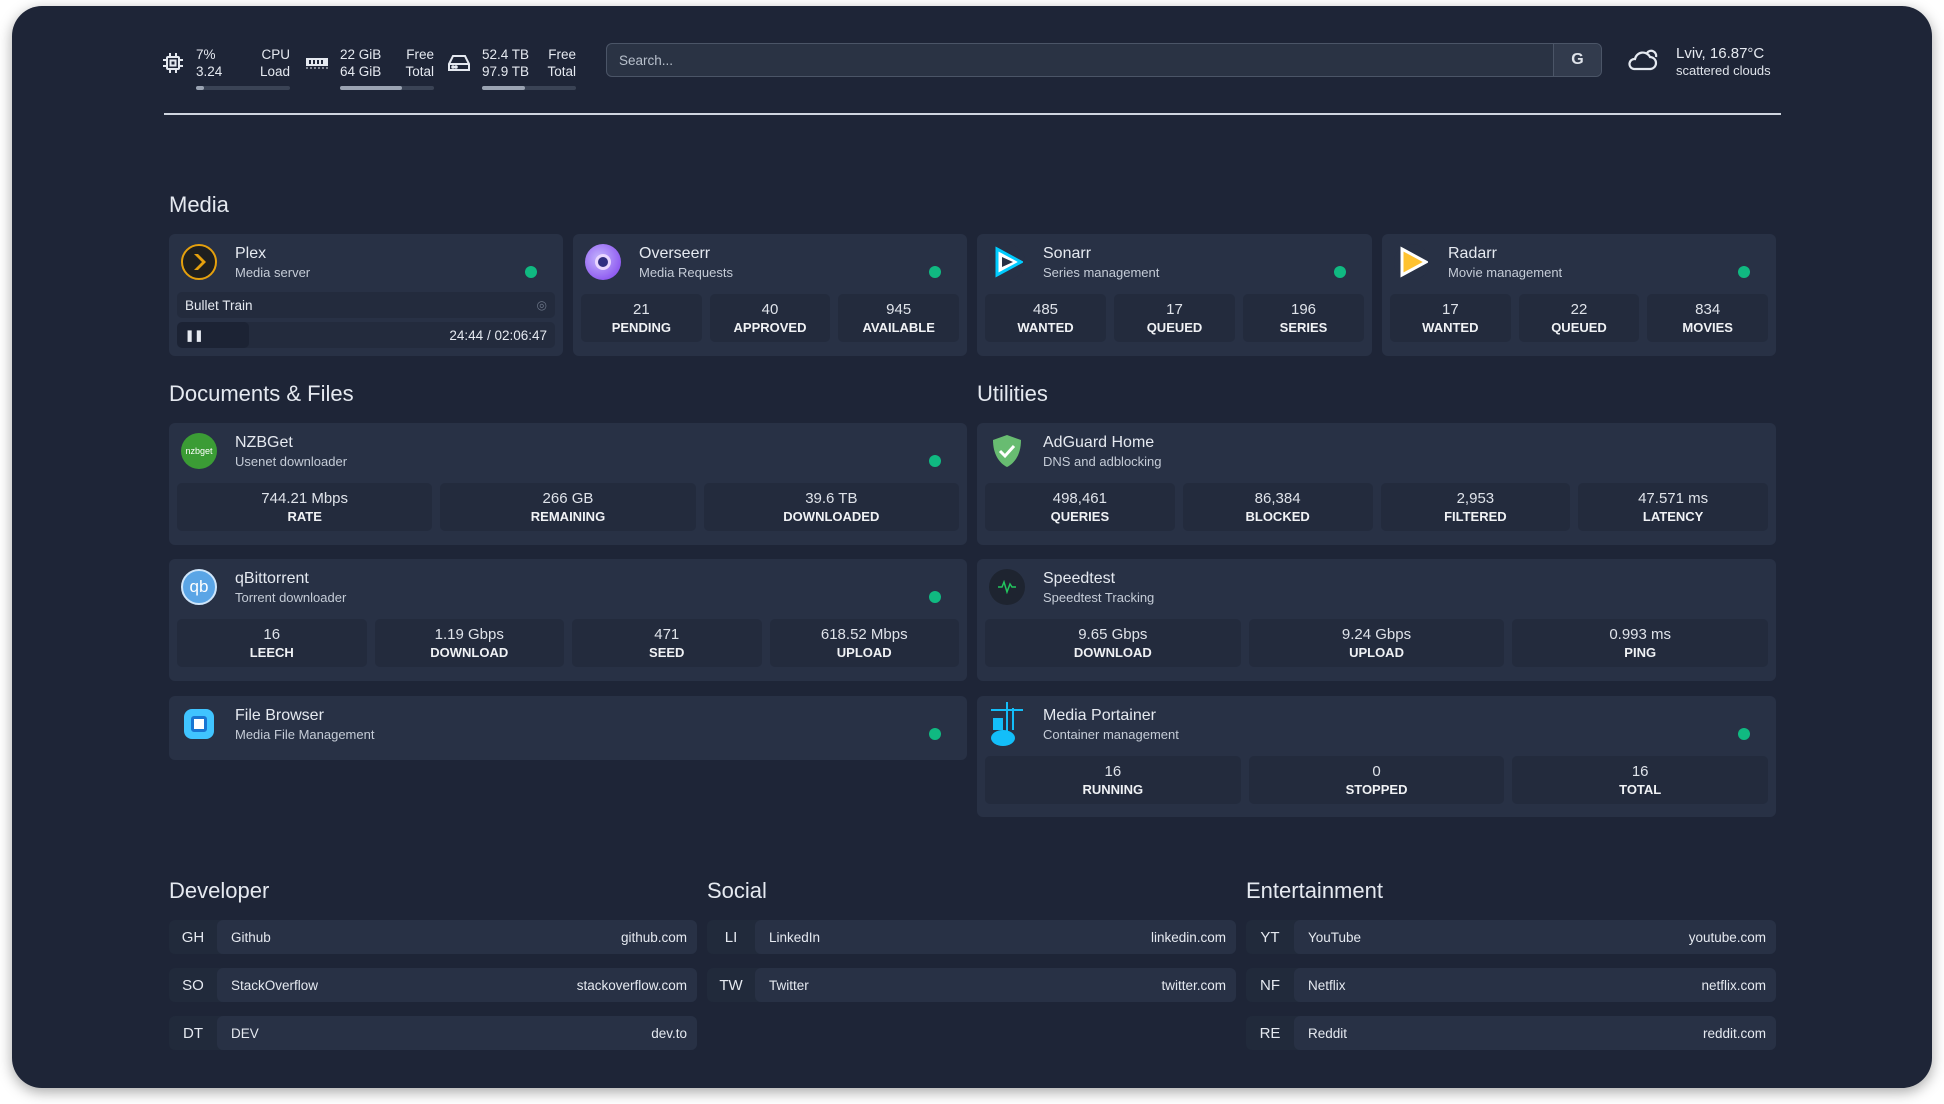  What do you see at coordinates (667, 643) in the screenshot?
I see `stat-seed: 471 SEED` at bounding box center [667, 643].